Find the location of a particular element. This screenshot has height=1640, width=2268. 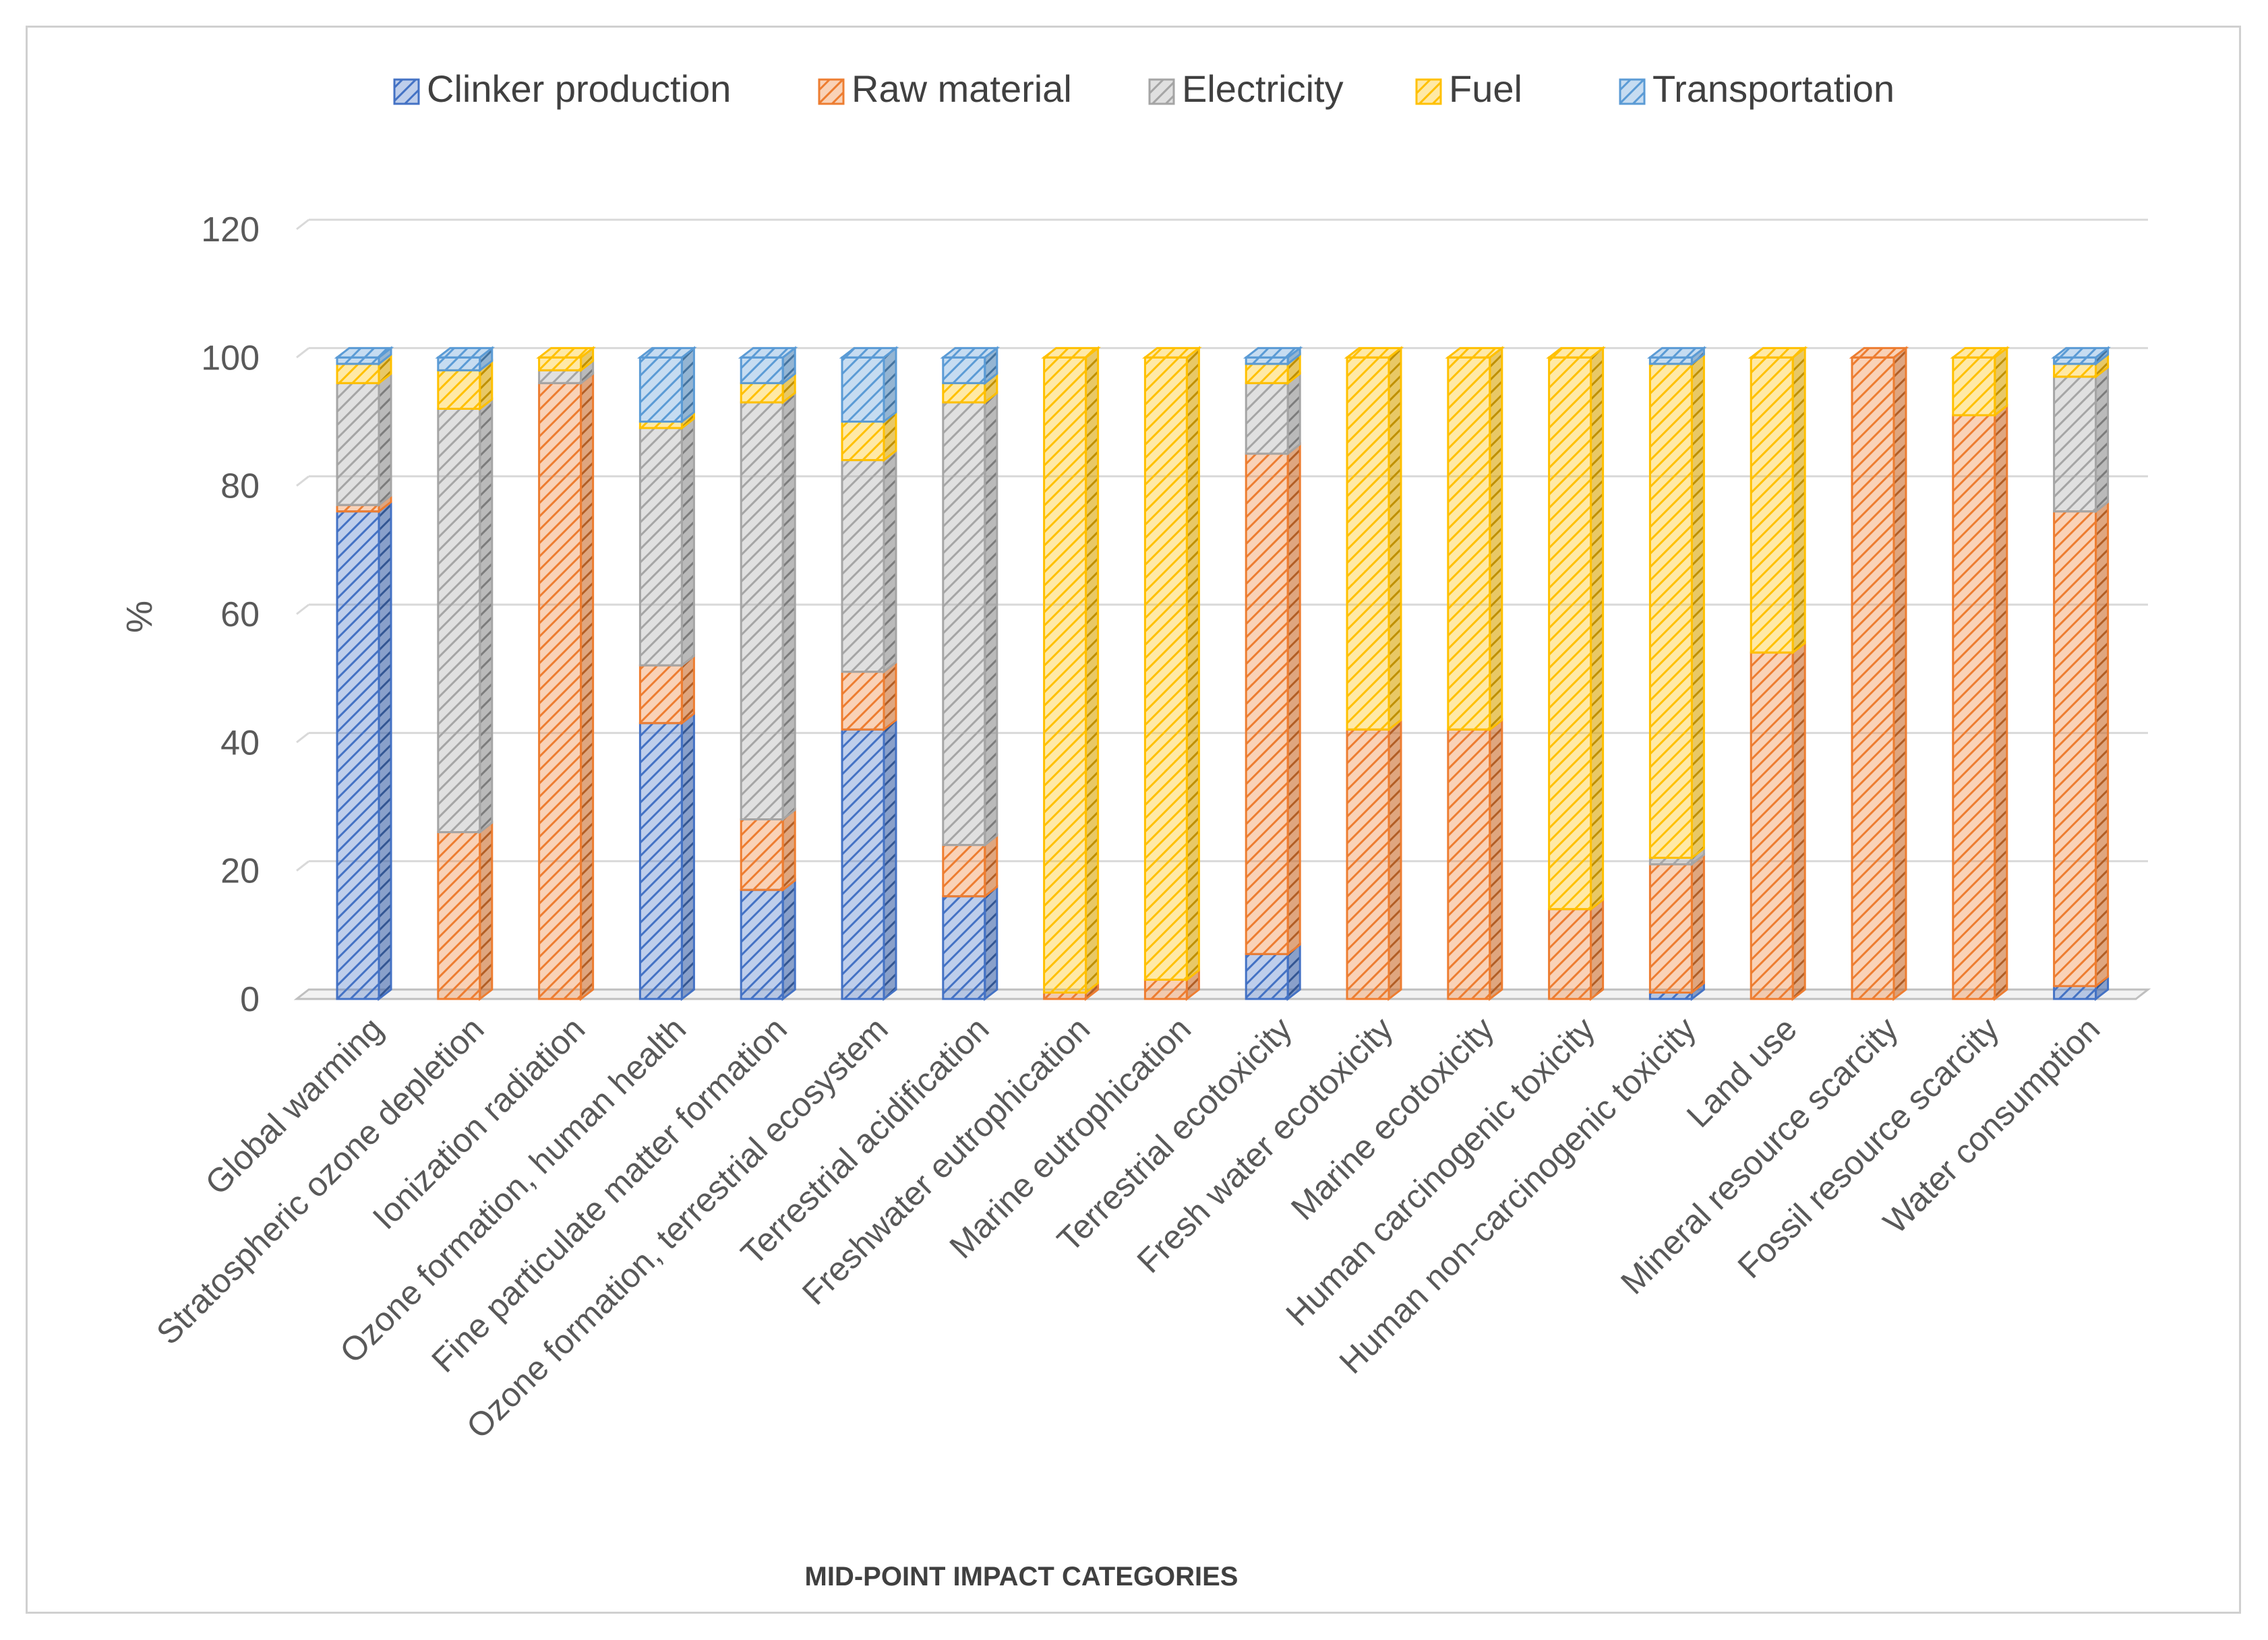

bar-segment-clinker-production-terrestrial-acidification is located at coordinates (970, 943).